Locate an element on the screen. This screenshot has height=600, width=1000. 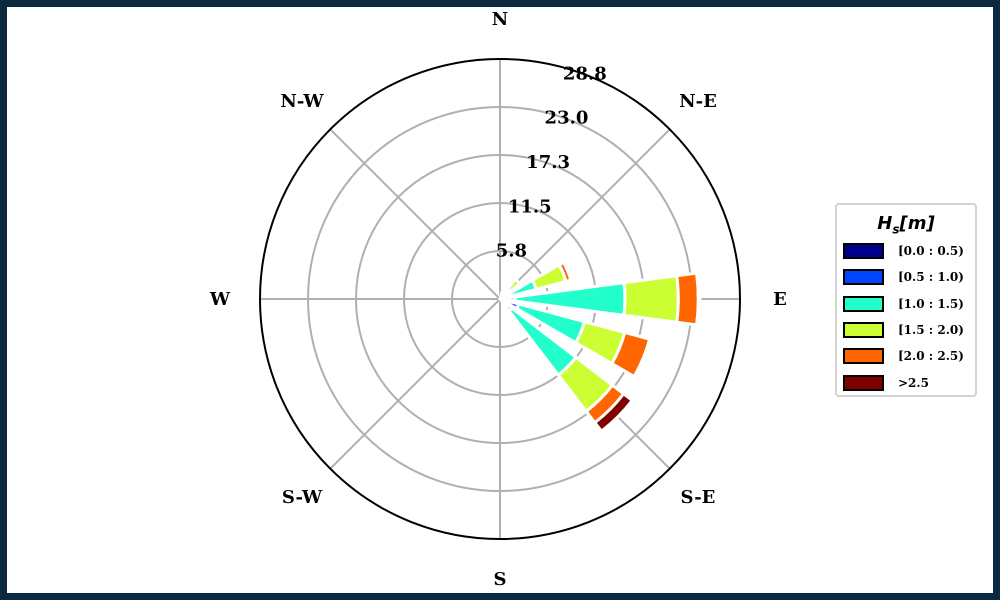
direction-label: E is located at coordinates (780, 299).